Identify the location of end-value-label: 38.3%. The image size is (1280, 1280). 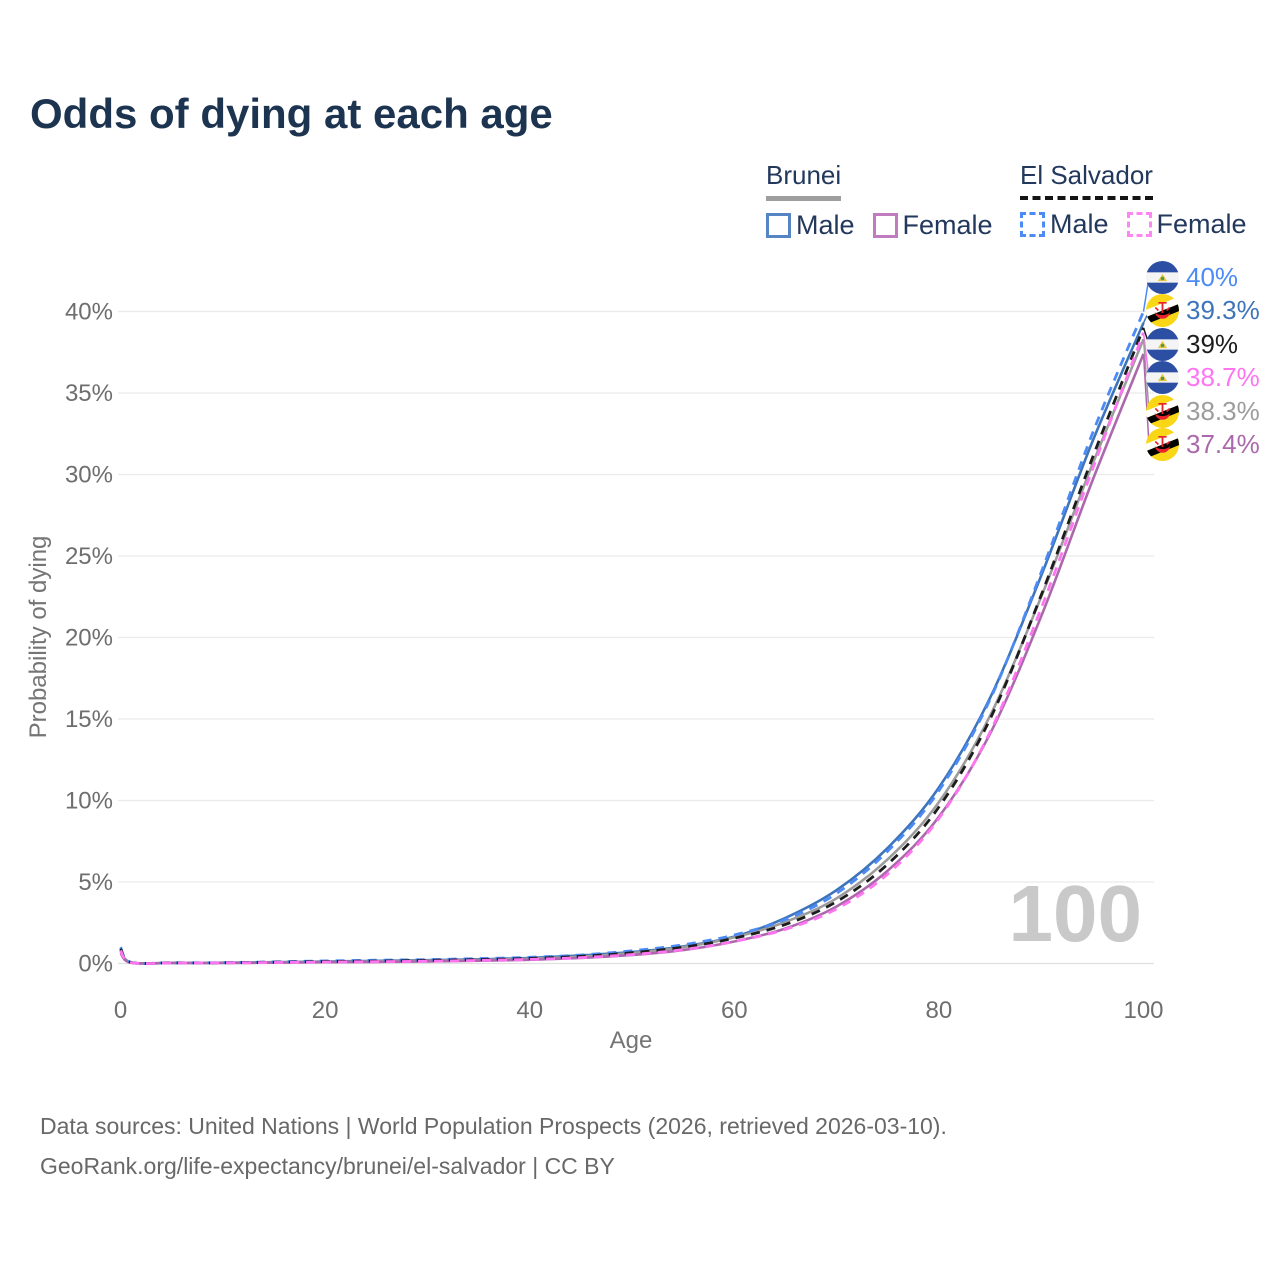
(1223, 410).